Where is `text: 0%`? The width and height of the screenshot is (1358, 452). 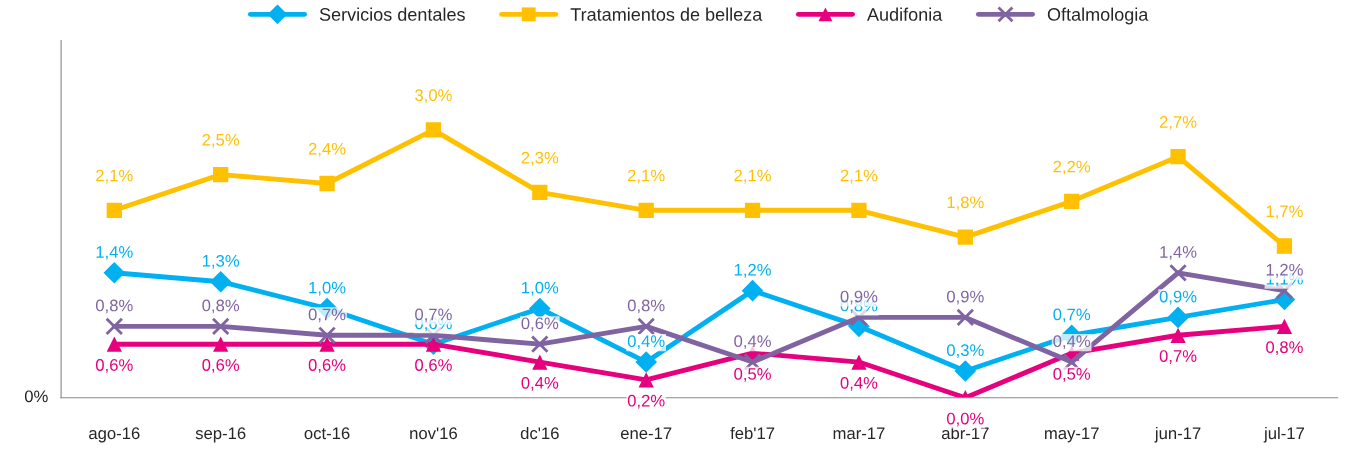
text: 0% is located at coordinates (36, 396).